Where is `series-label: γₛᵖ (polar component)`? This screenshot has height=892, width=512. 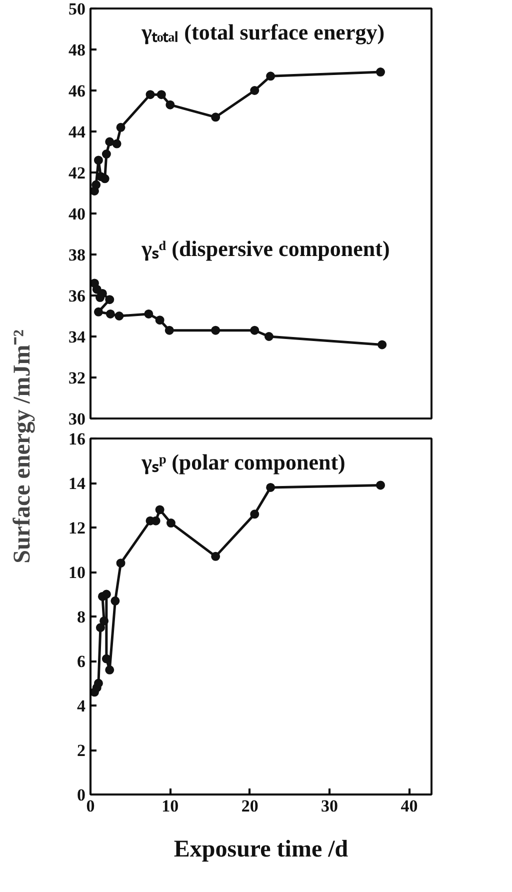 series-label: γₛᵖ (polar component) is located at coordinates (243, 462).